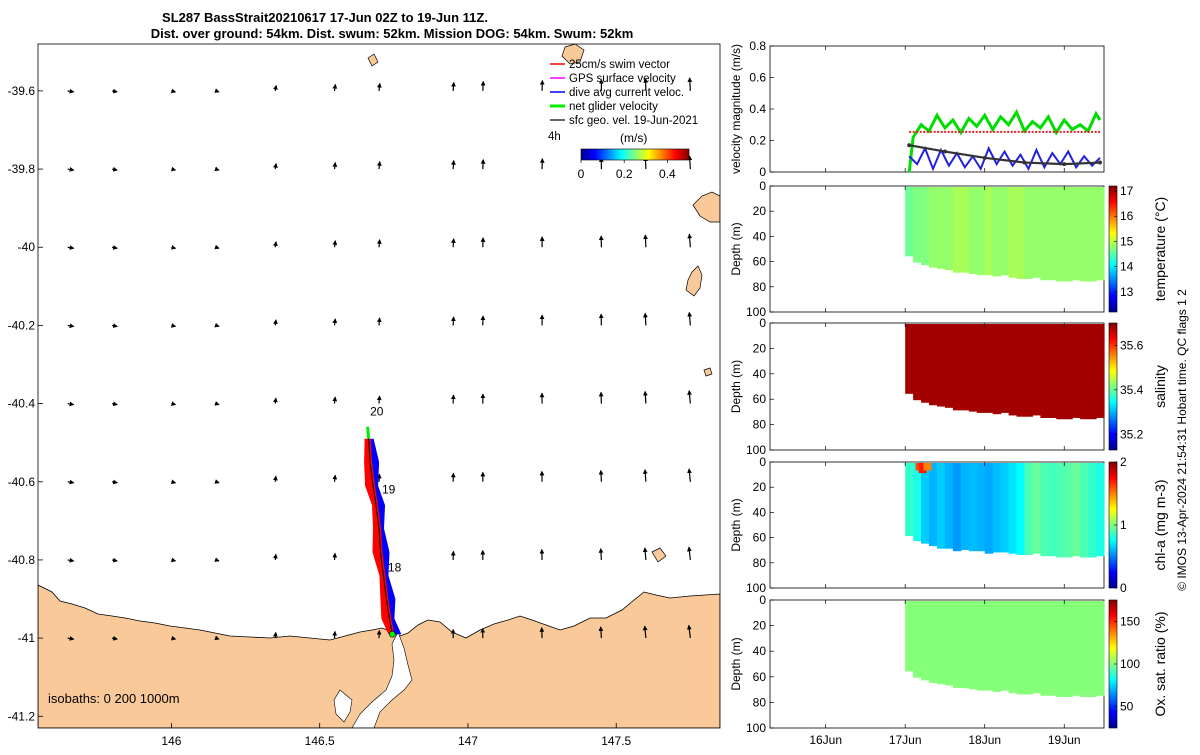  Describe the element at coordinates (760, 563) in the screenshot. I see `ytick-label: 80` at that location.